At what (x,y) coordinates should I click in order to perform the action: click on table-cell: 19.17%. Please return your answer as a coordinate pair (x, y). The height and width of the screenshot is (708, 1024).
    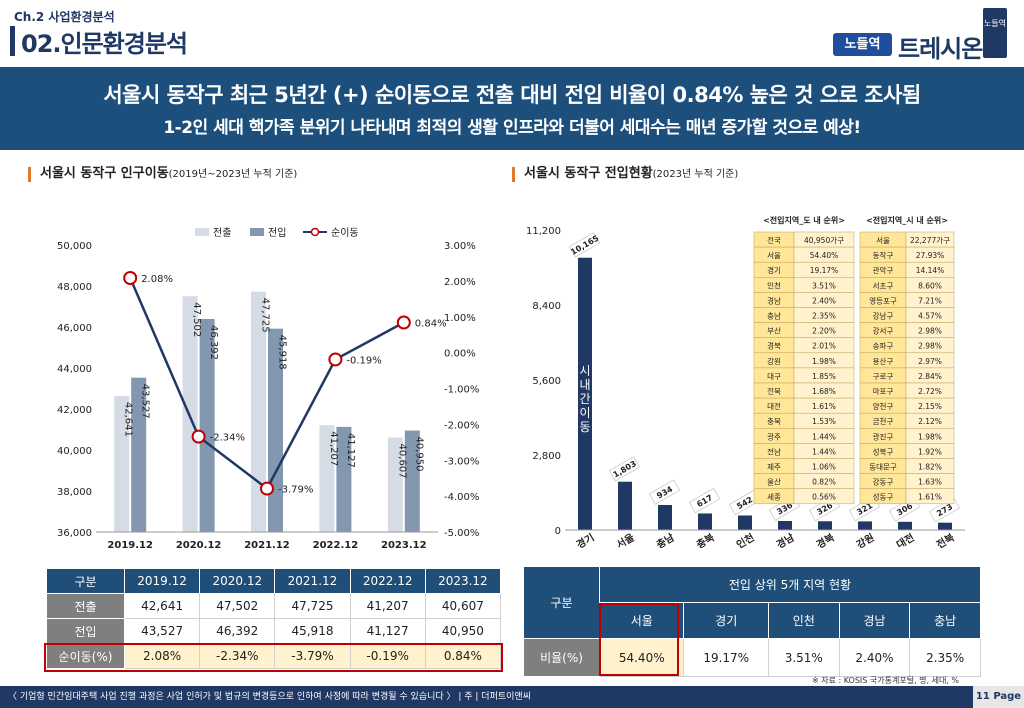
    Looking at the image, I should click on (726, 657).